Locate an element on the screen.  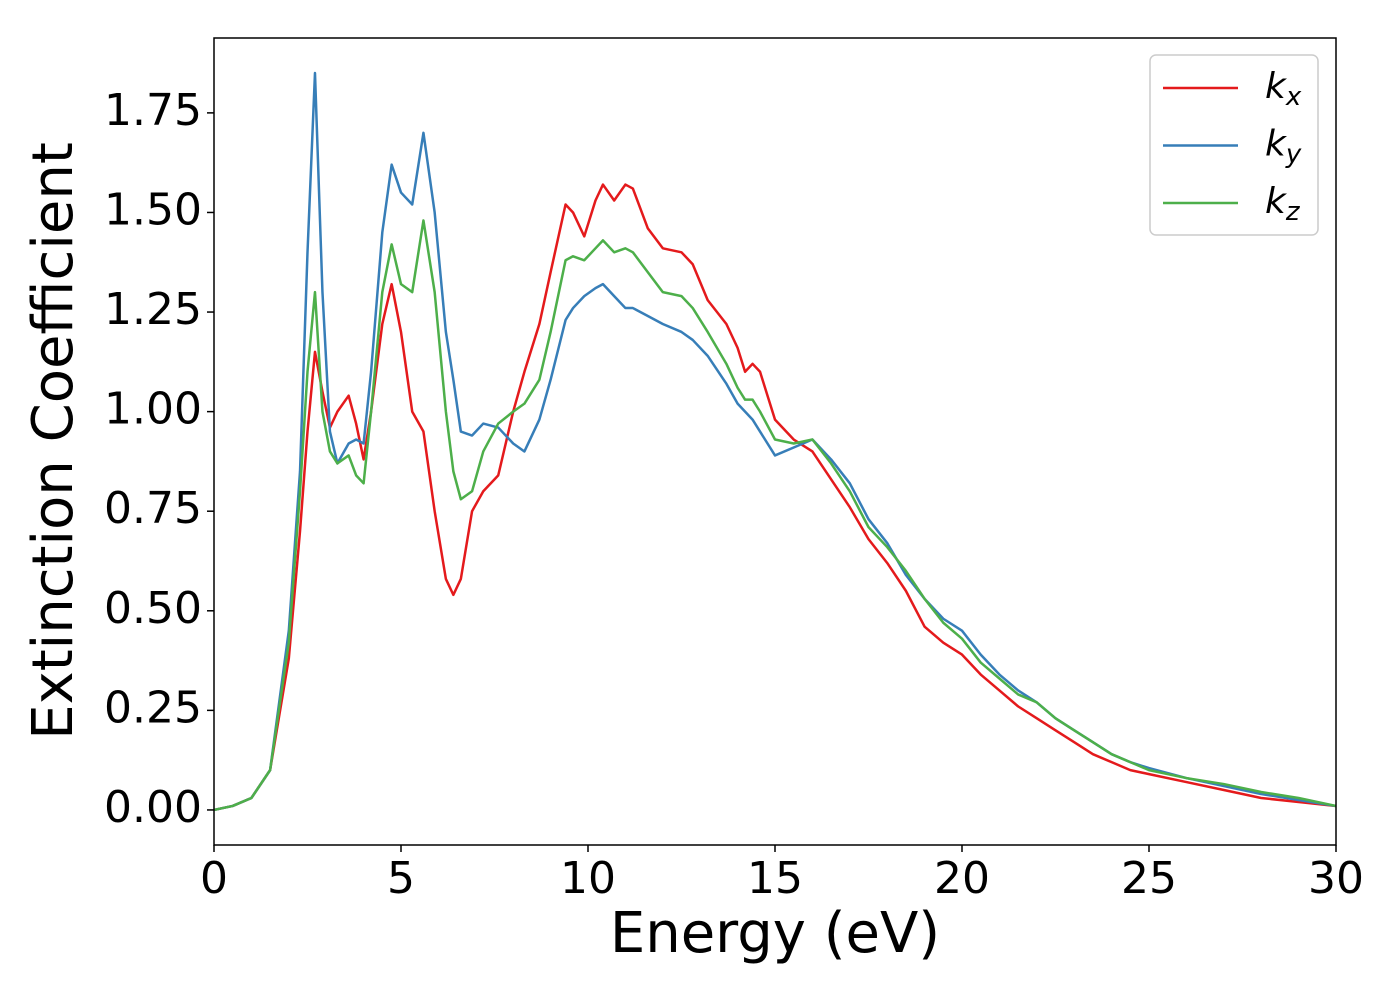
legend: kx ky kz is located at coordinates (1234, 145).